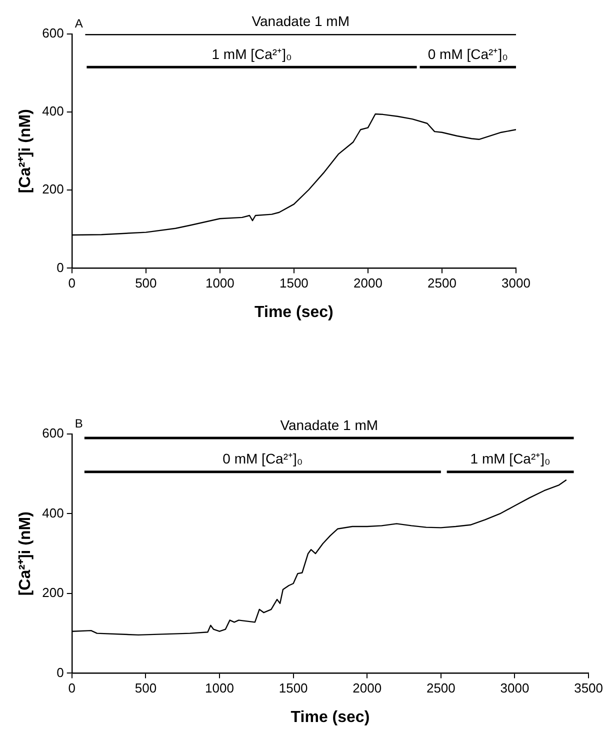  I want to click on chart-title: B, so click(78, 423).